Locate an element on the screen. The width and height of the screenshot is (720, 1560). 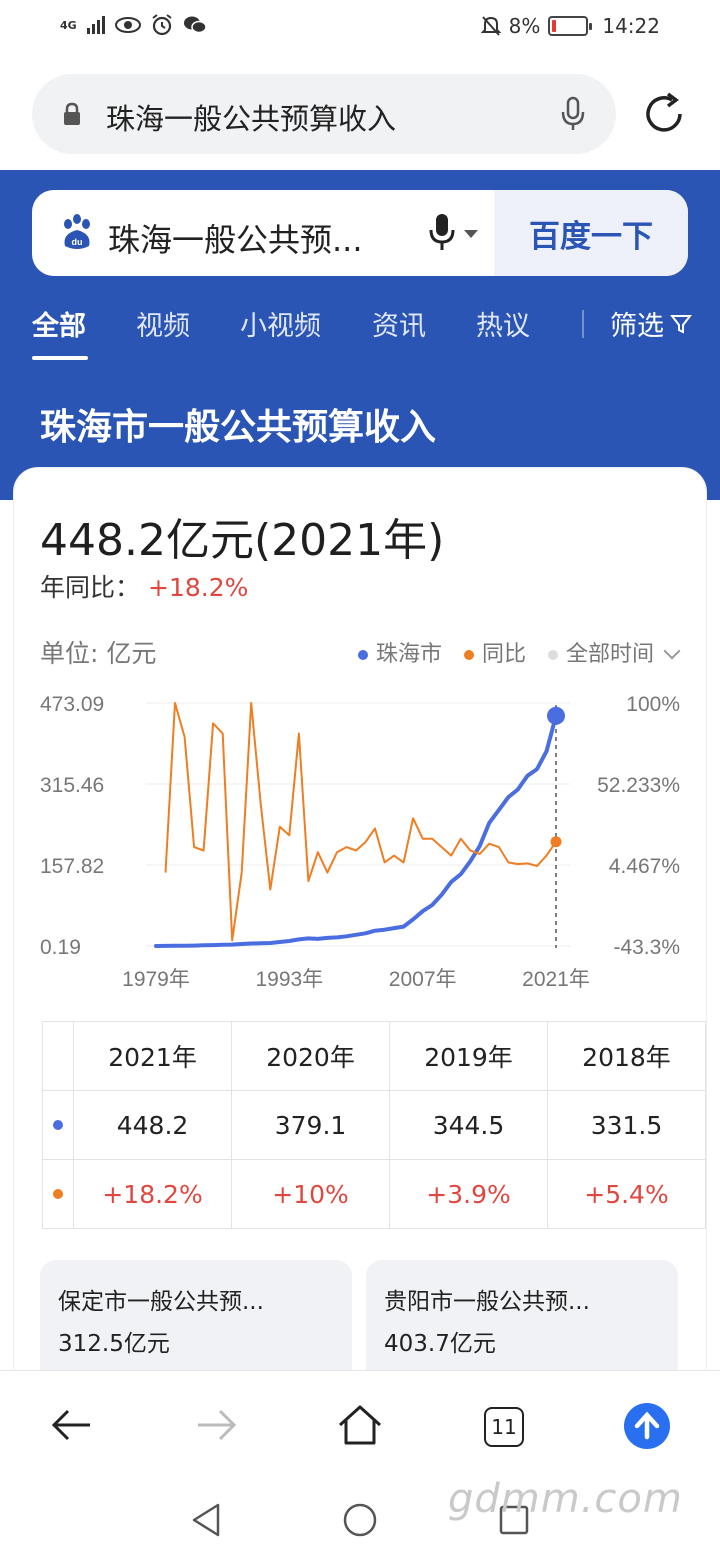
system-recents-icon is located at coordinates (514, 1520).